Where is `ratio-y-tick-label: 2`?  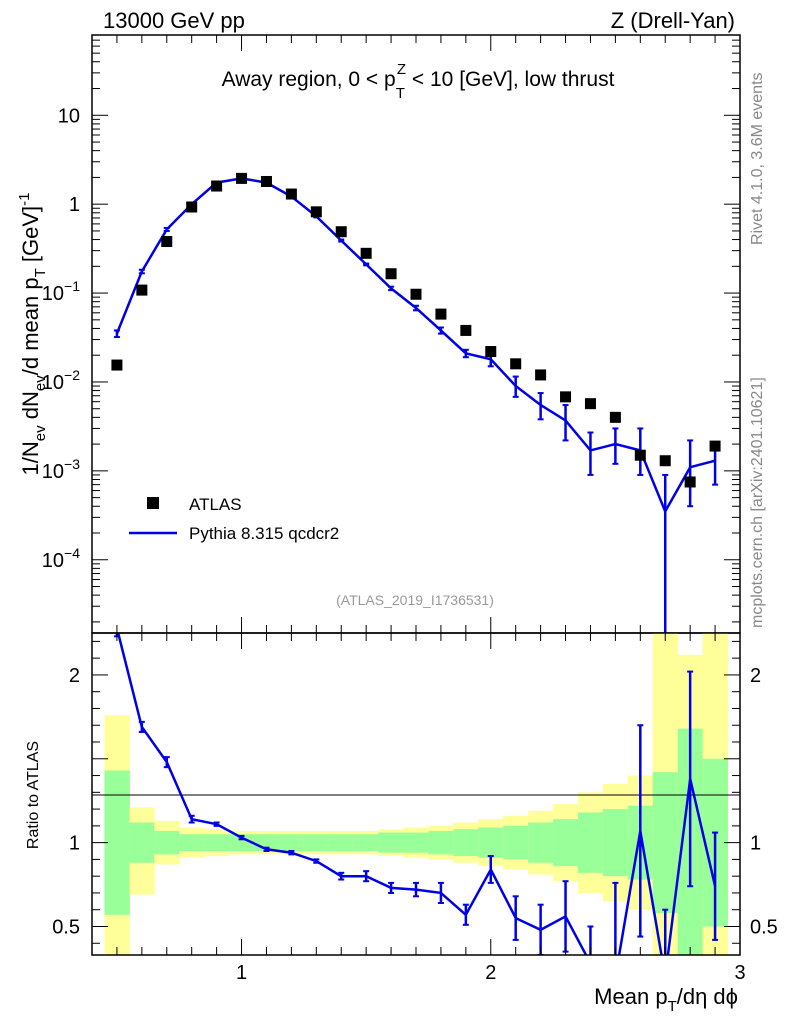
ratio-y-tick-label: 2 is located at coordinates (74, 676).